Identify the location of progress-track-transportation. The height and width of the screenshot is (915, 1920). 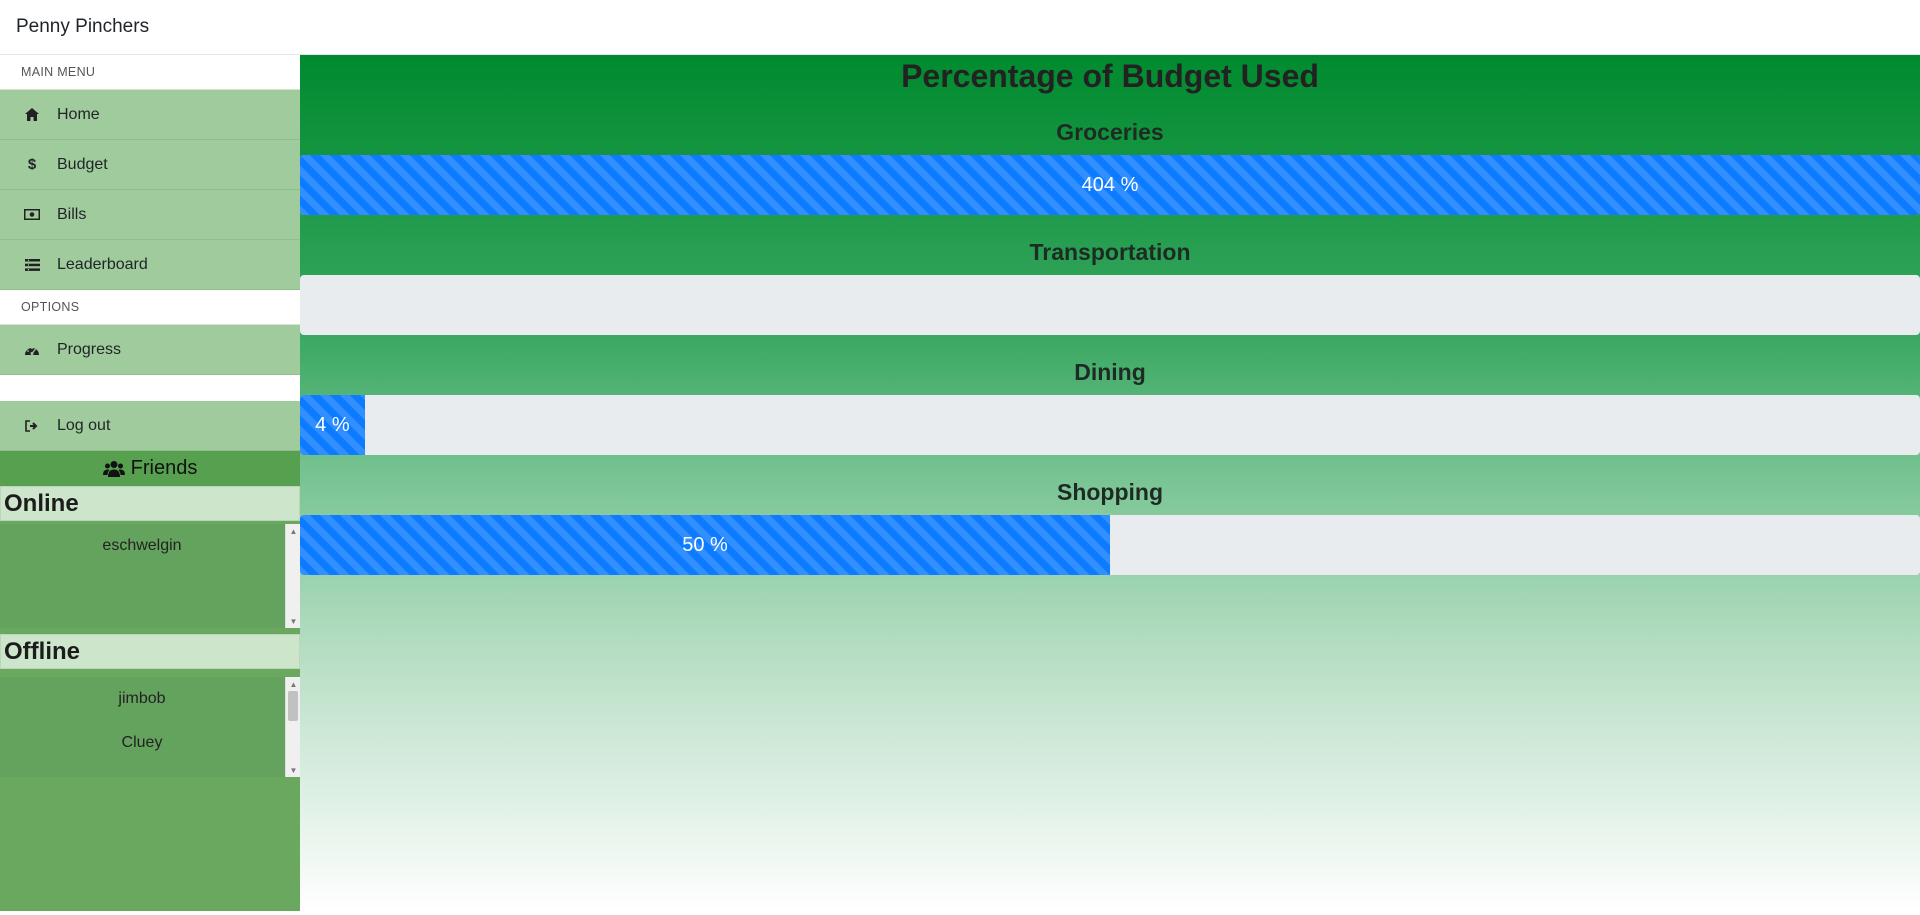
(1110, 305).